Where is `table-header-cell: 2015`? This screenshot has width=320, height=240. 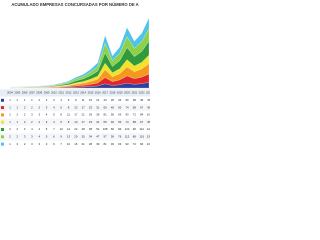 table-header-cell: 2015 is located at coordinates (91, 93).